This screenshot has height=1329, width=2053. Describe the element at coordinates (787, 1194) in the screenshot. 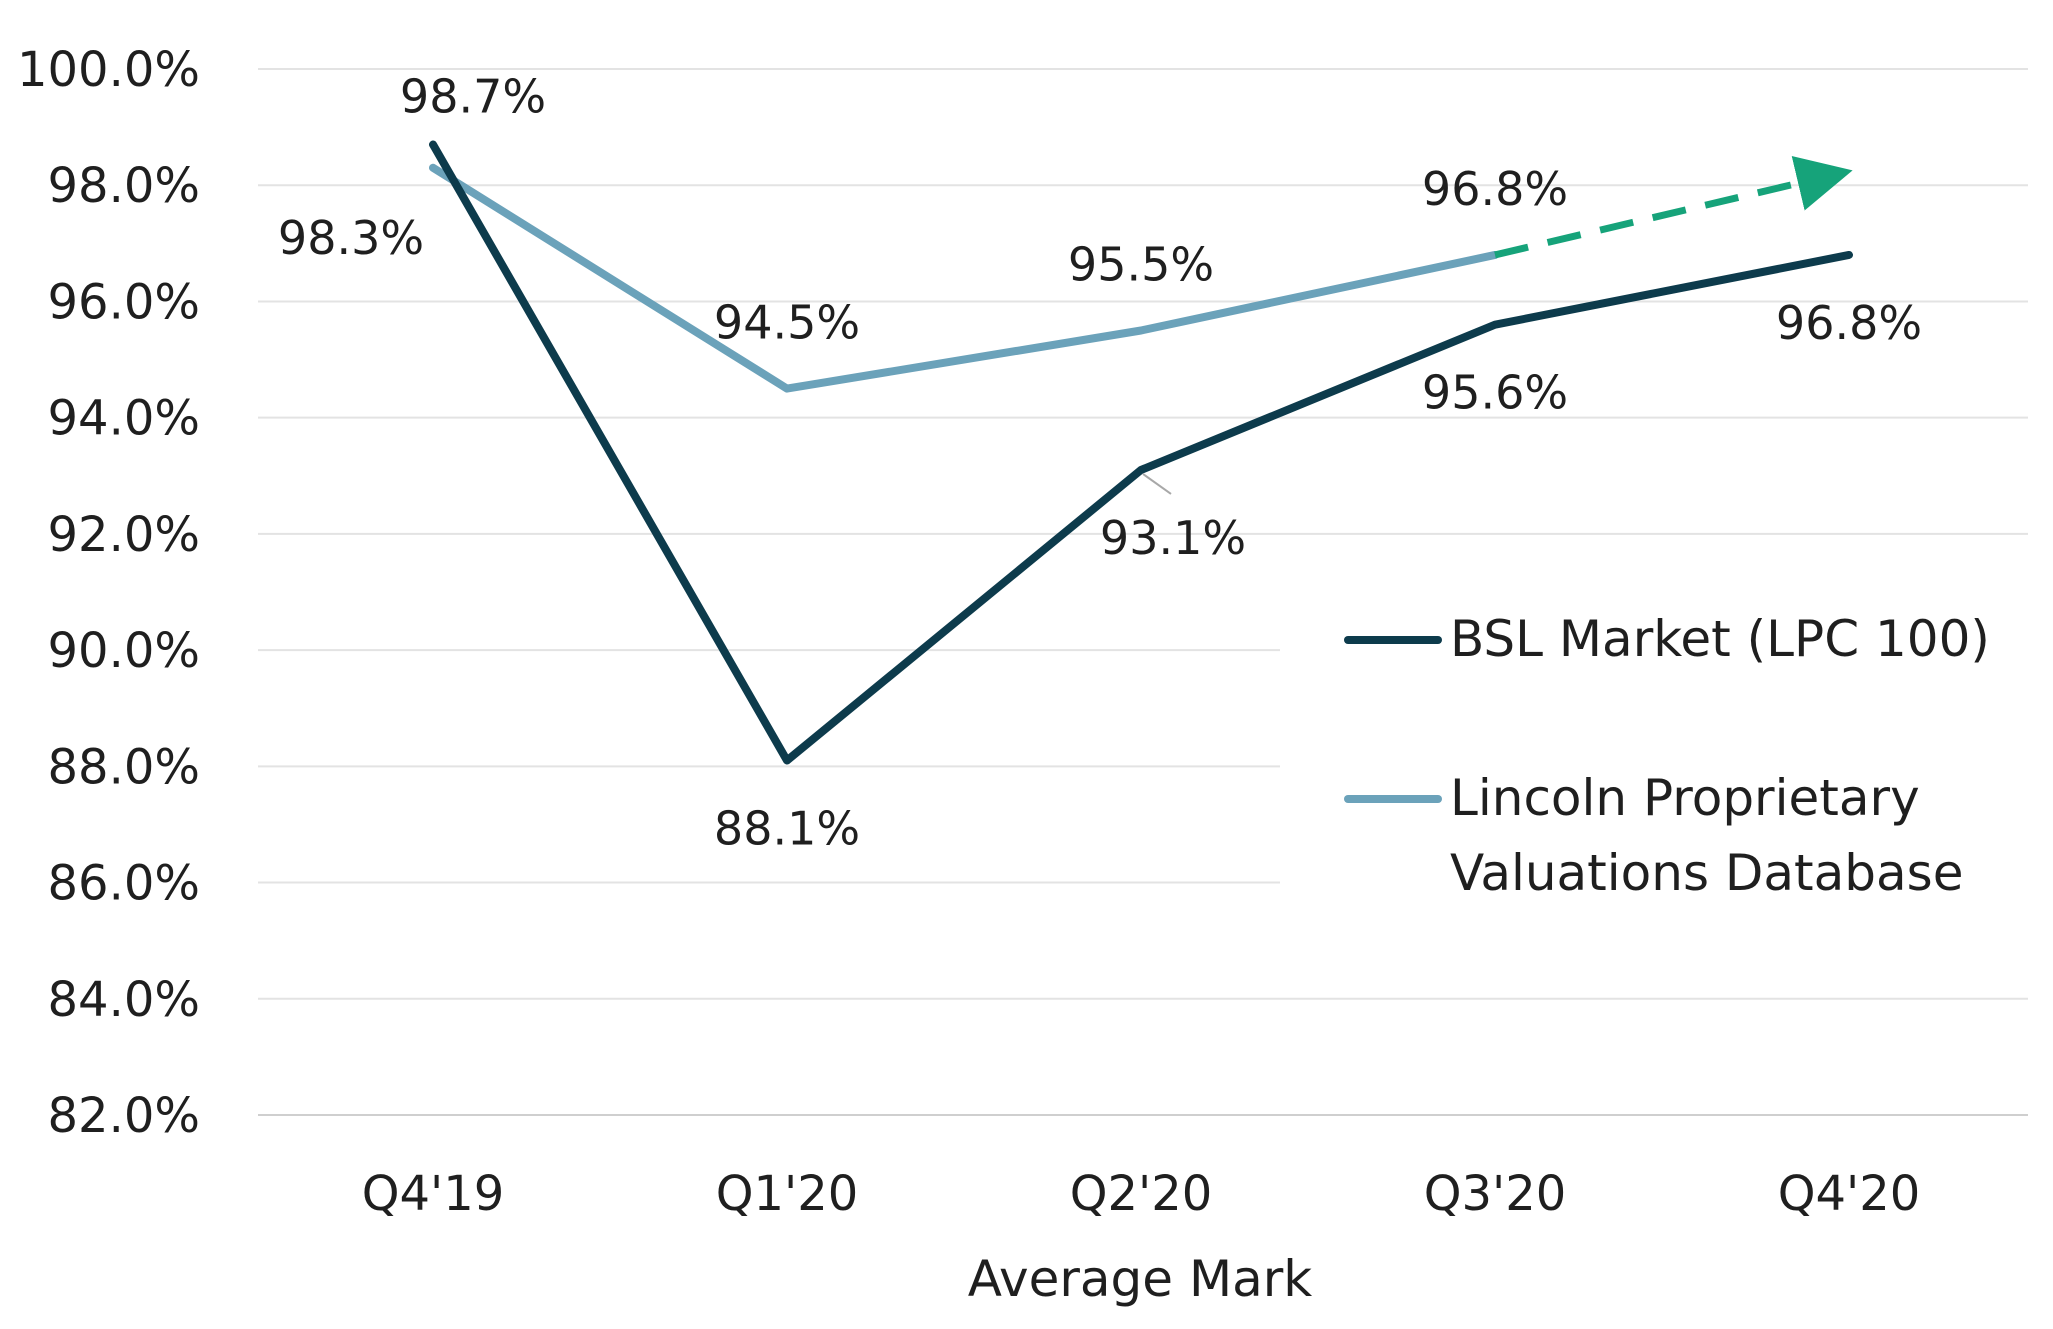

I see `x-tick-label: Q1'20` at that location.